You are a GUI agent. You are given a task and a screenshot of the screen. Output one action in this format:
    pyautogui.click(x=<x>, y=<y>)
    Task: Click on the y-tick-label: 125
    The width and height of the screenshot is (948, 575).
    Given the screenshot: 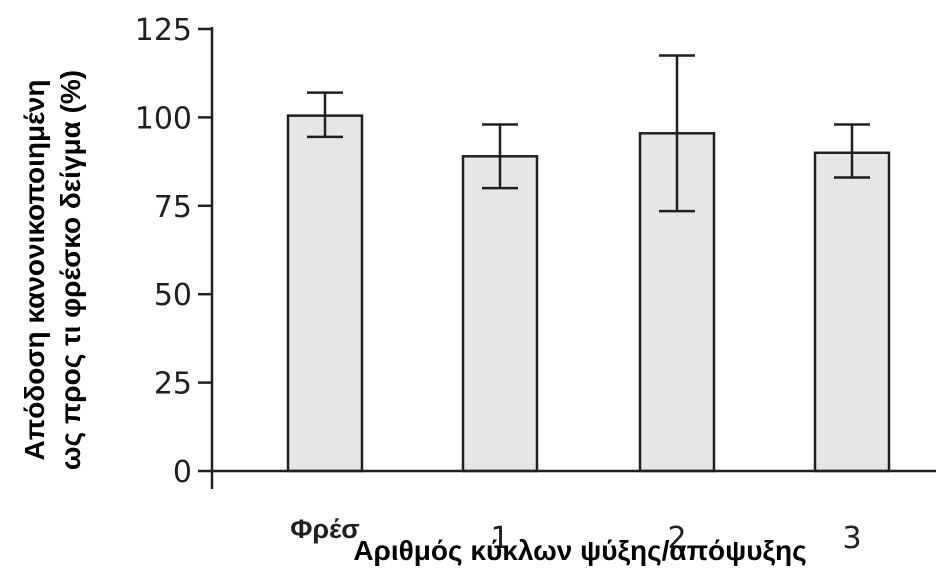 What is the action you would take?
    pyautogui.click(x=163, y=30)
    